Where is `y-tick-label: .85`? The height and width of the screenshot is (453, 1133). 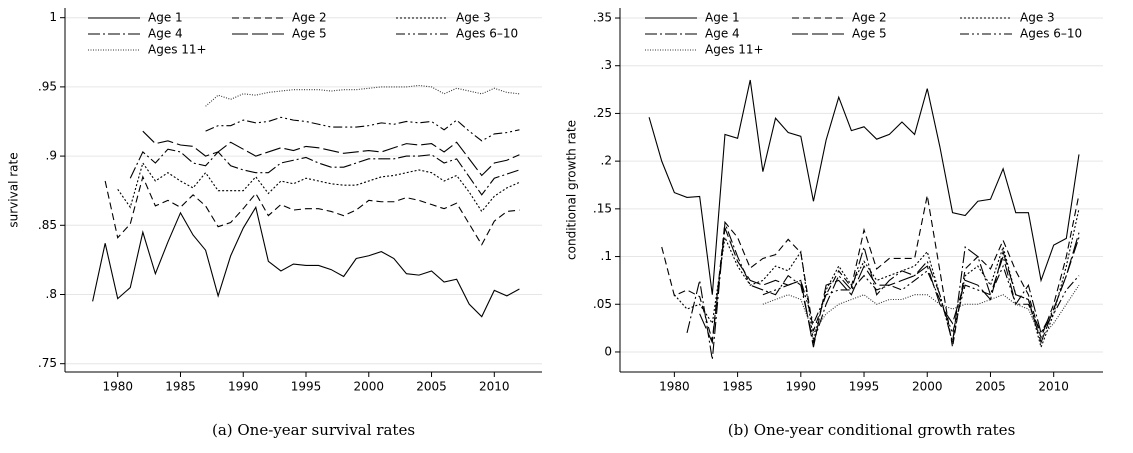 y-tick-label: .85 is located at coordinates (47, 225).